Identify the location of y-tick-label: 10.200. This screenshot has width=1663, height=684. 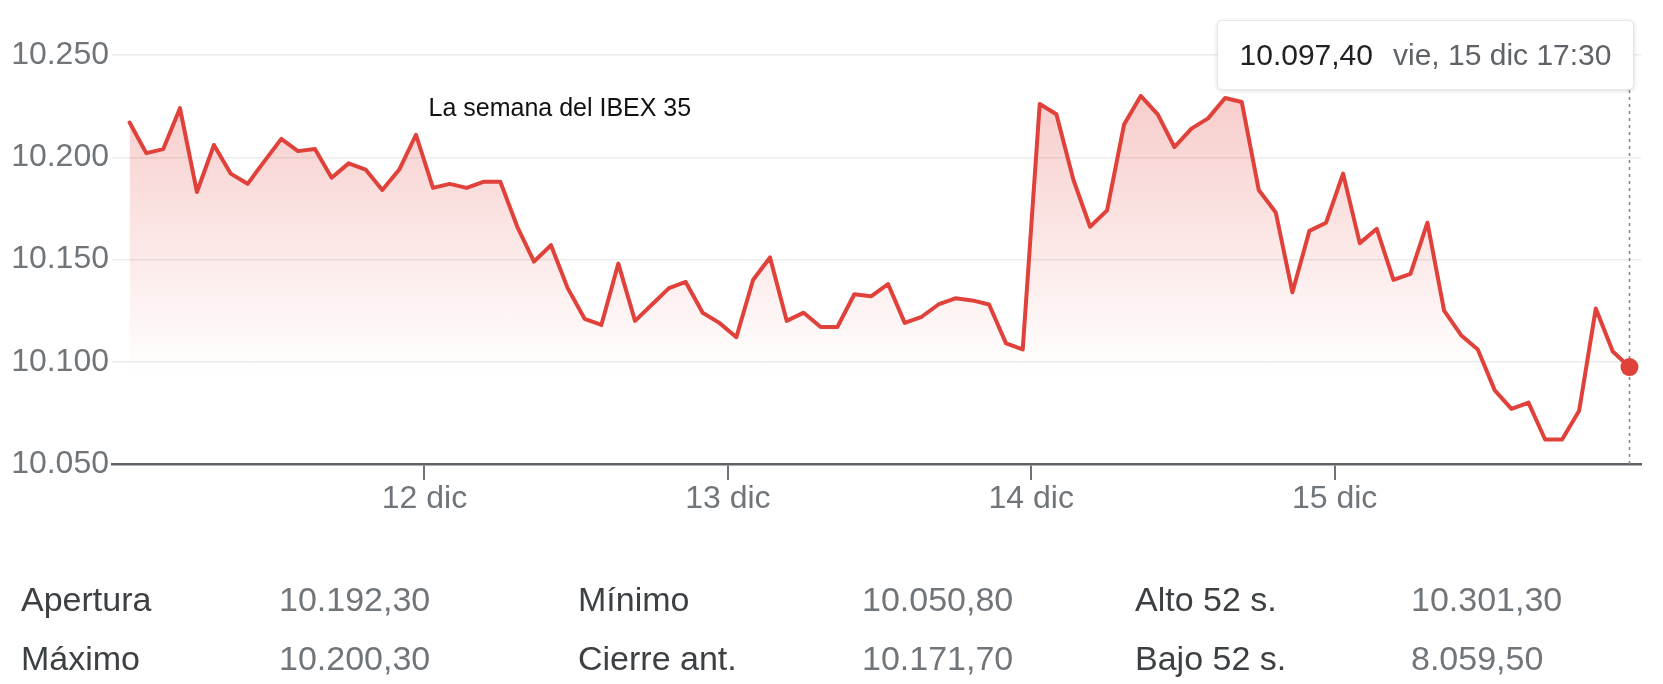
(60, 155).